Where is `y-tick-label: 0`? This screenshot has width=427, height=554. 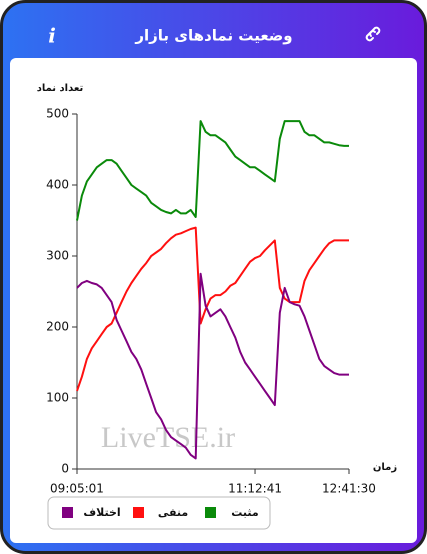 y-tick-label: 0 is located at coordinates (65, 469).